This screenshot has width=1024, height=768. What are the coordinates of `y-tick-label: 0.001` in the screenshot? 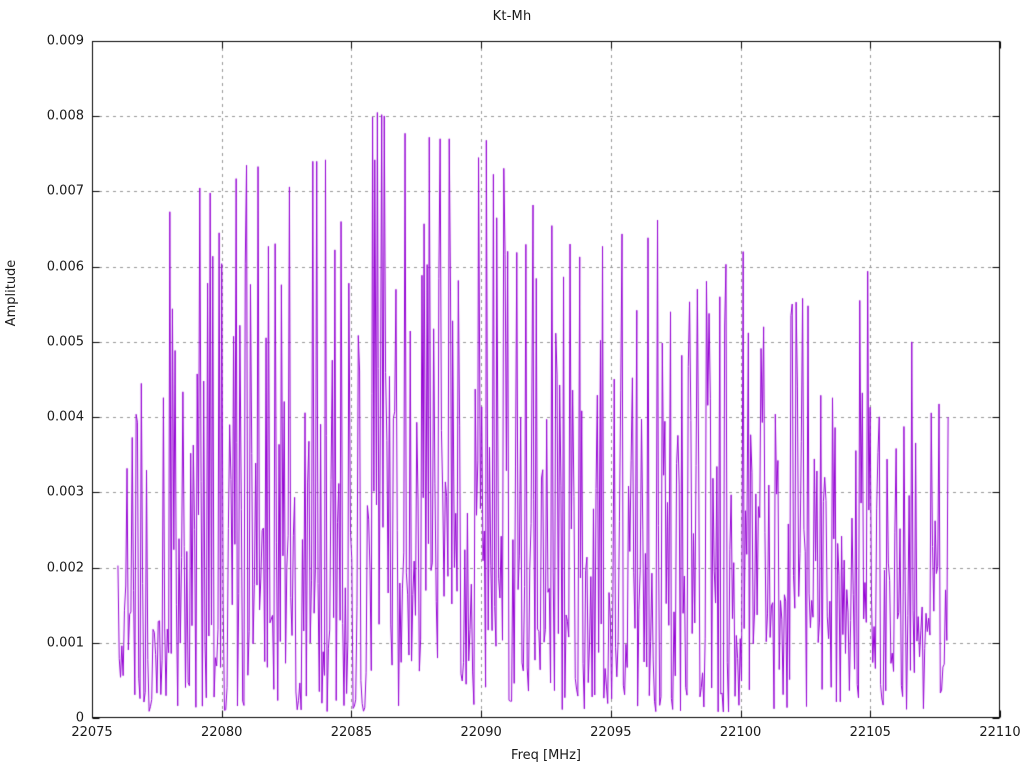 It's located at (65, 643).